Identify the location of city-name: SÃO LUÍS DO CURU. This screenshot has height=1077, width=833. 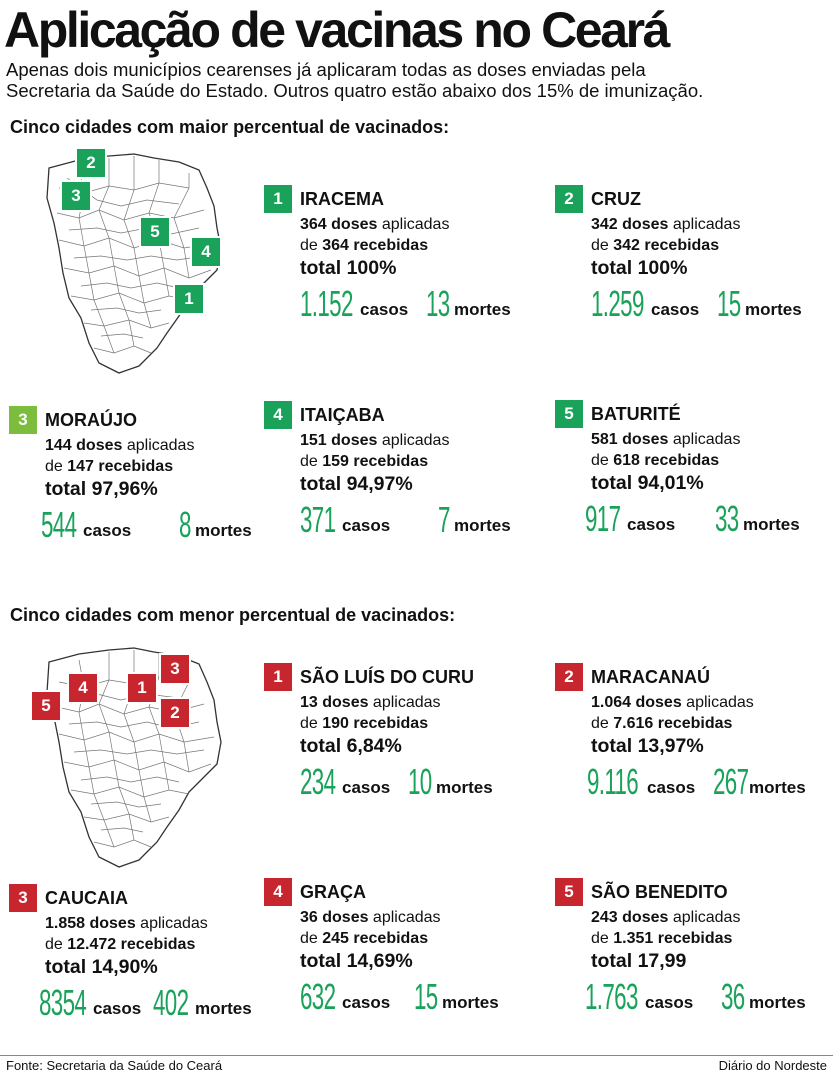
(387, 676).